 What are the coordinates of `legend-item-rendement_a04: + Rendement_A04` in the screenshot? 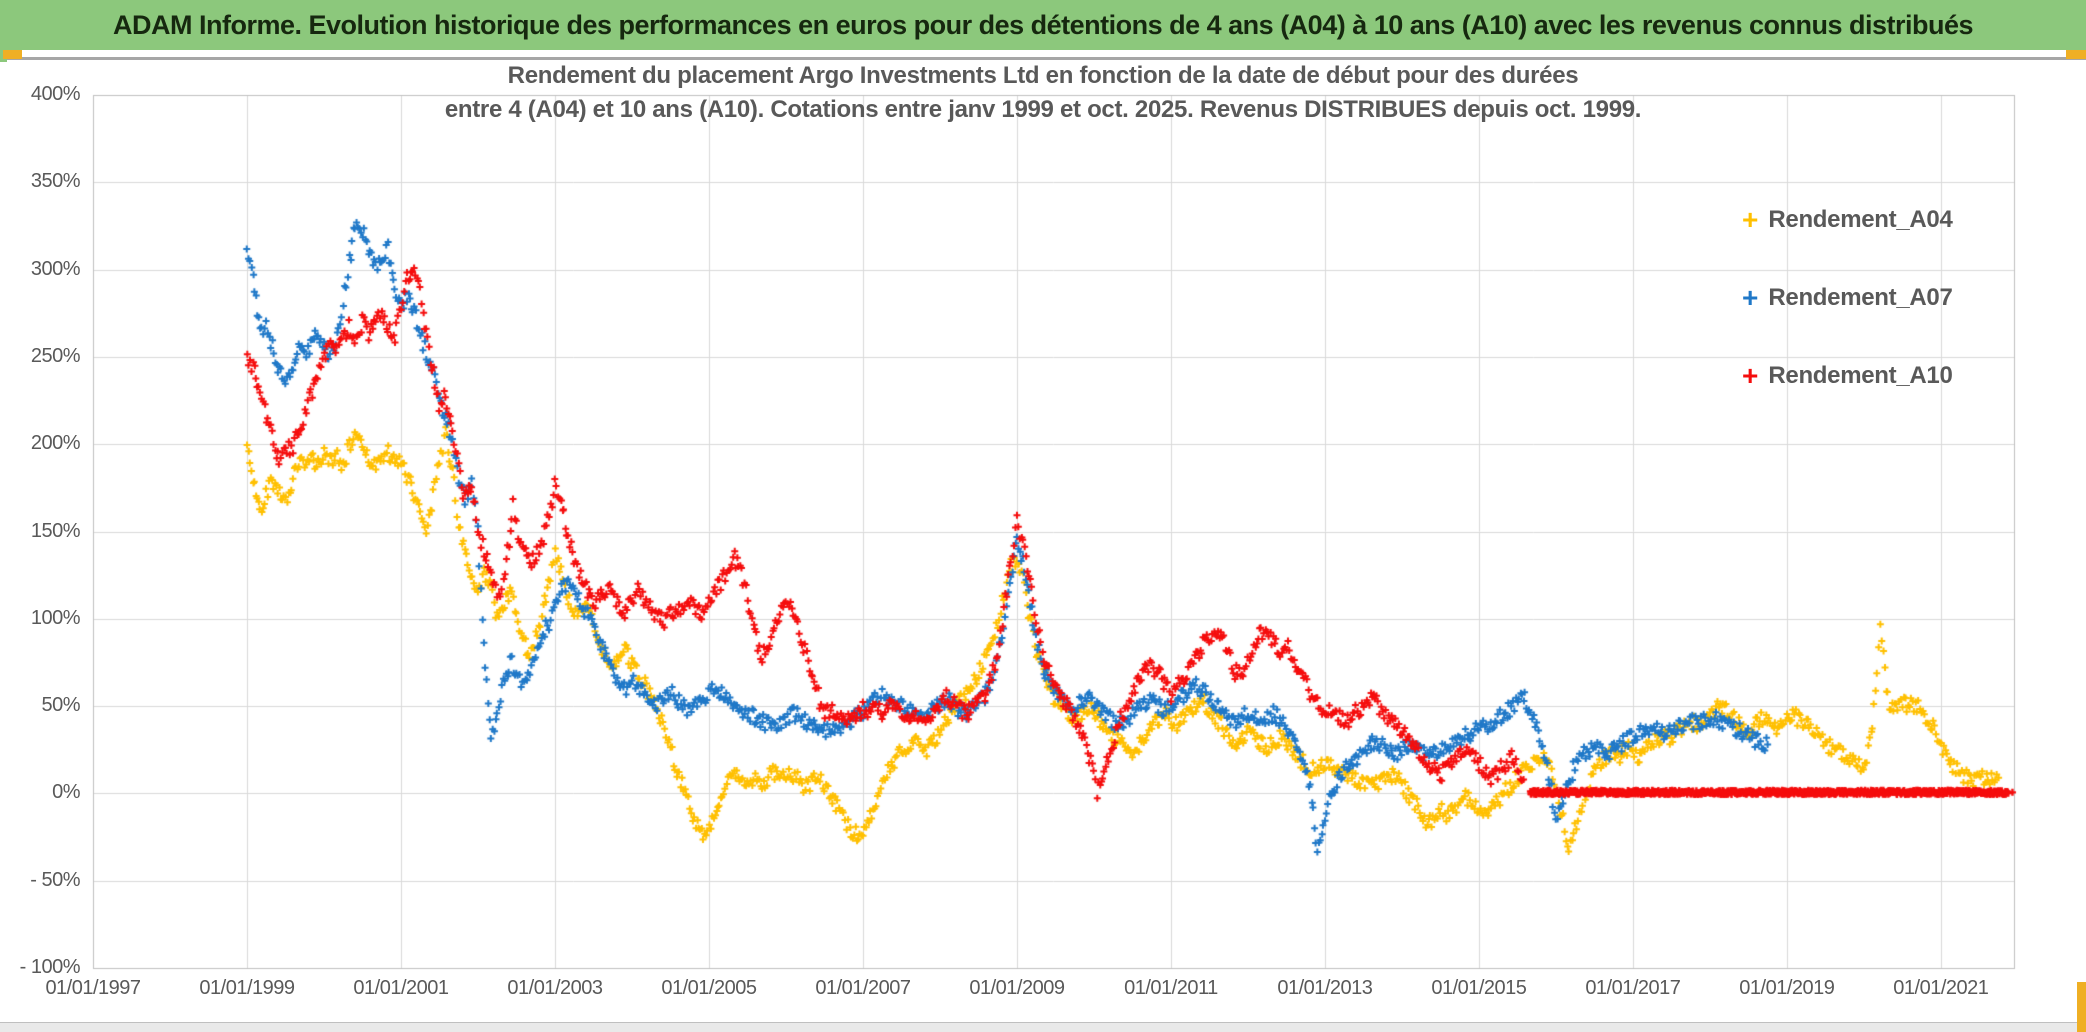 It's located at (1847, 220).